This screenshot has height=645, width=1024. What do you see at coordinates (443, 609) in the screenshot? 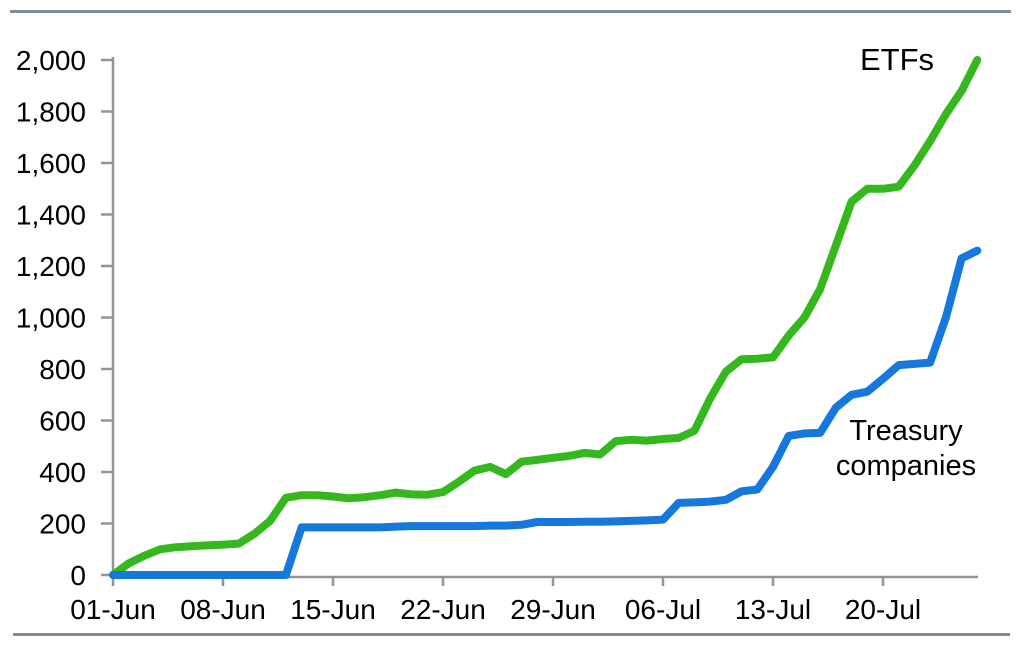
I see `x-tick-label: 22-Jun` at bounding box center [443, 609].